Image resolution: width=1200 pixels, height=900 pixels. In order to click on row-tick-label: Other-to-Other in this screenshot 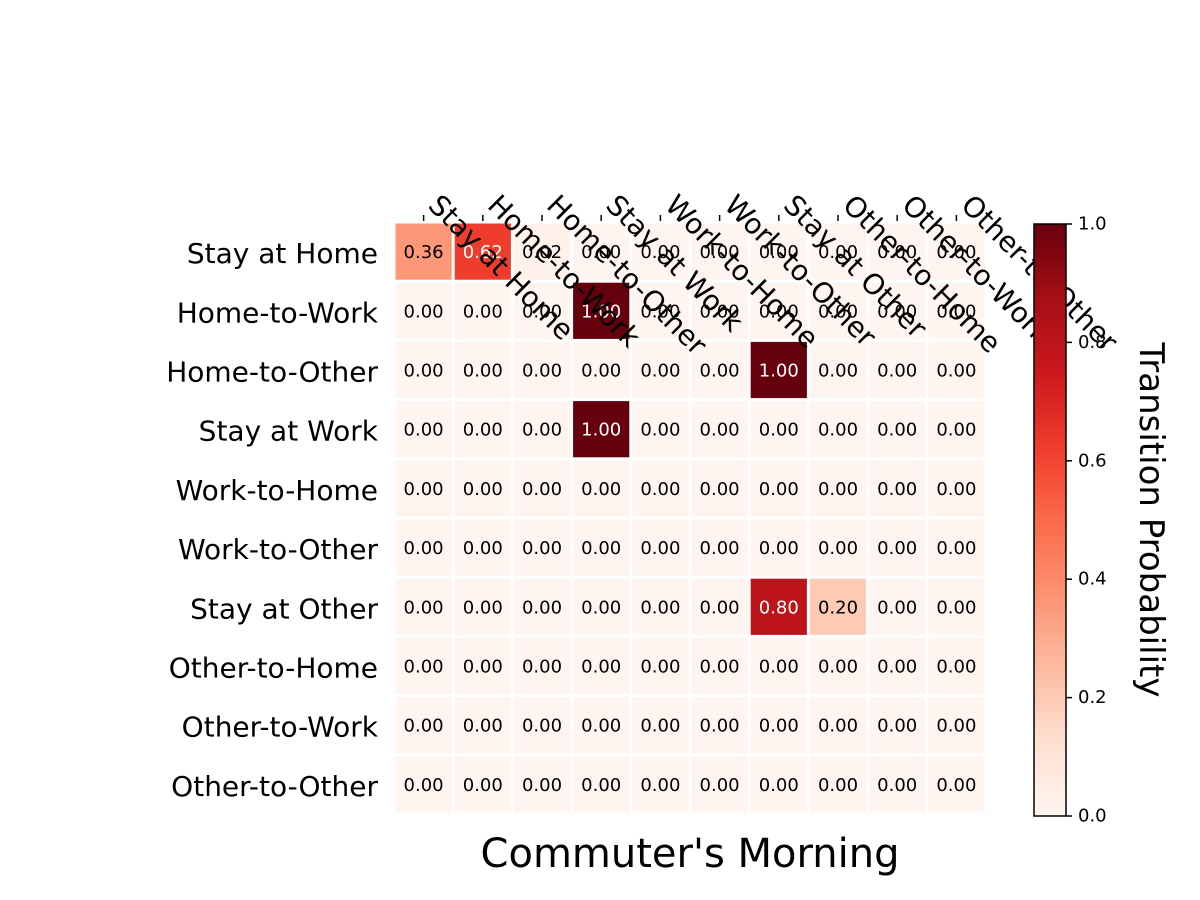, I will do `click(274, 786)`.